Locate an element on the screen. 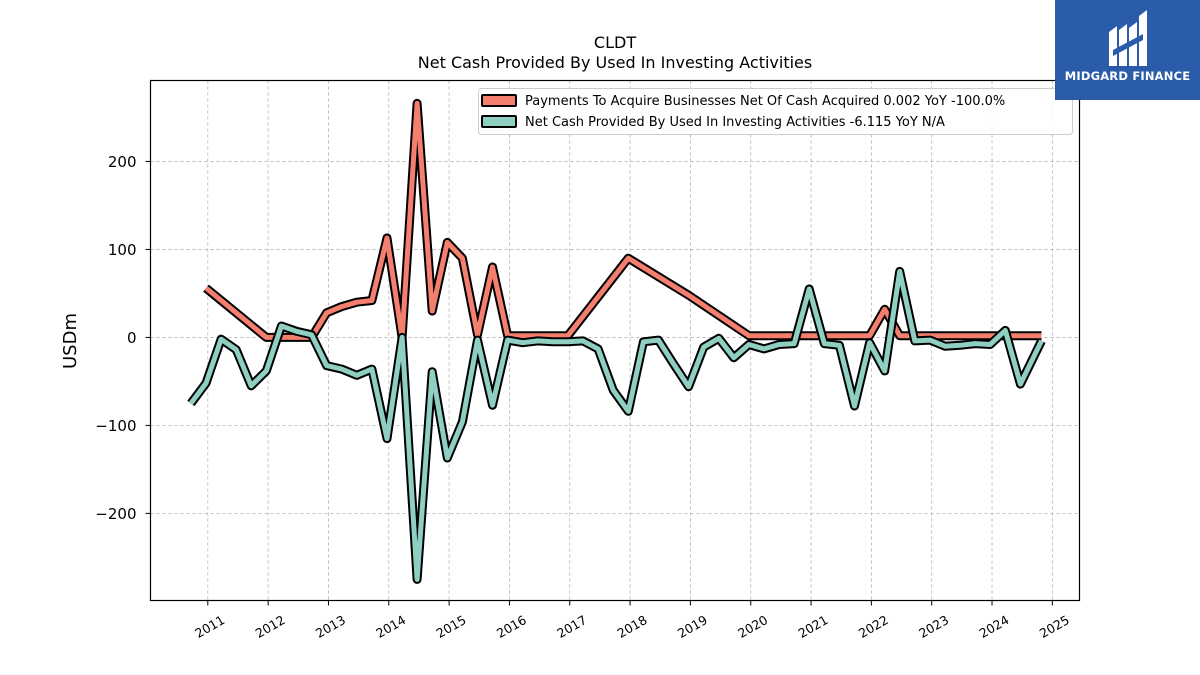  x-tick-label: 2019 is located at coordinates (692, 626).